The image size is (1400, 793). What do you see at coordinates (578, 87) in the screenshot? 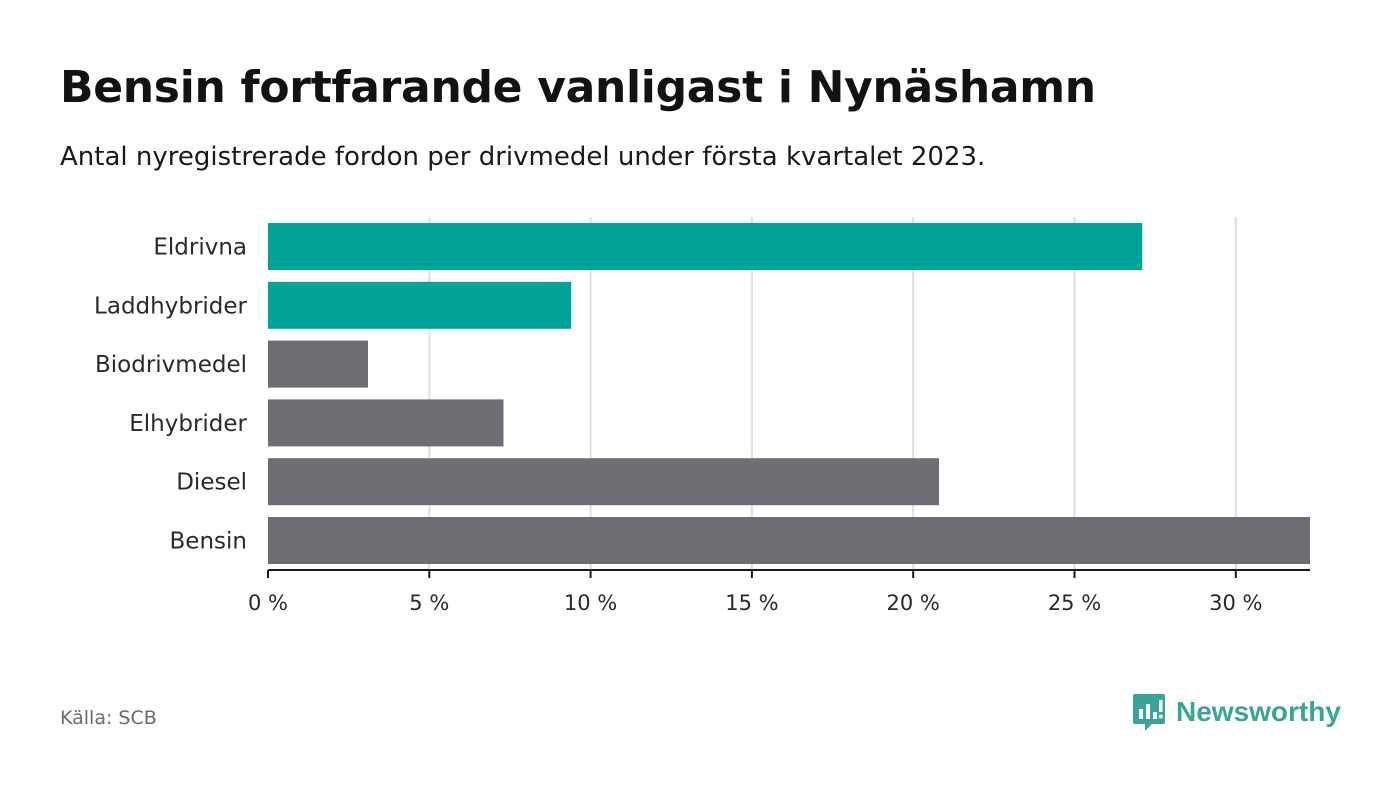
I see `chart-title: Bensin fortfarande vanligast i Nynäshamn` at bounding box center [578, 87].